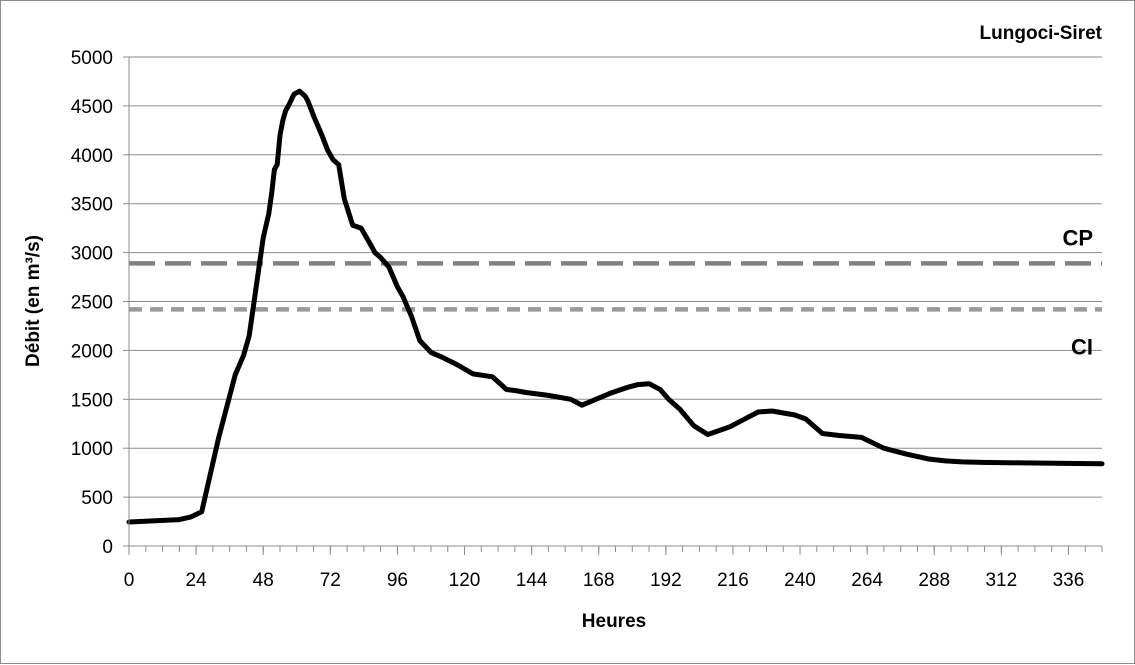  What do you see at coordinates (397, 580) in the screenshot?
I see `x-tick-label-4: 96` at bounding box center [397, 580].